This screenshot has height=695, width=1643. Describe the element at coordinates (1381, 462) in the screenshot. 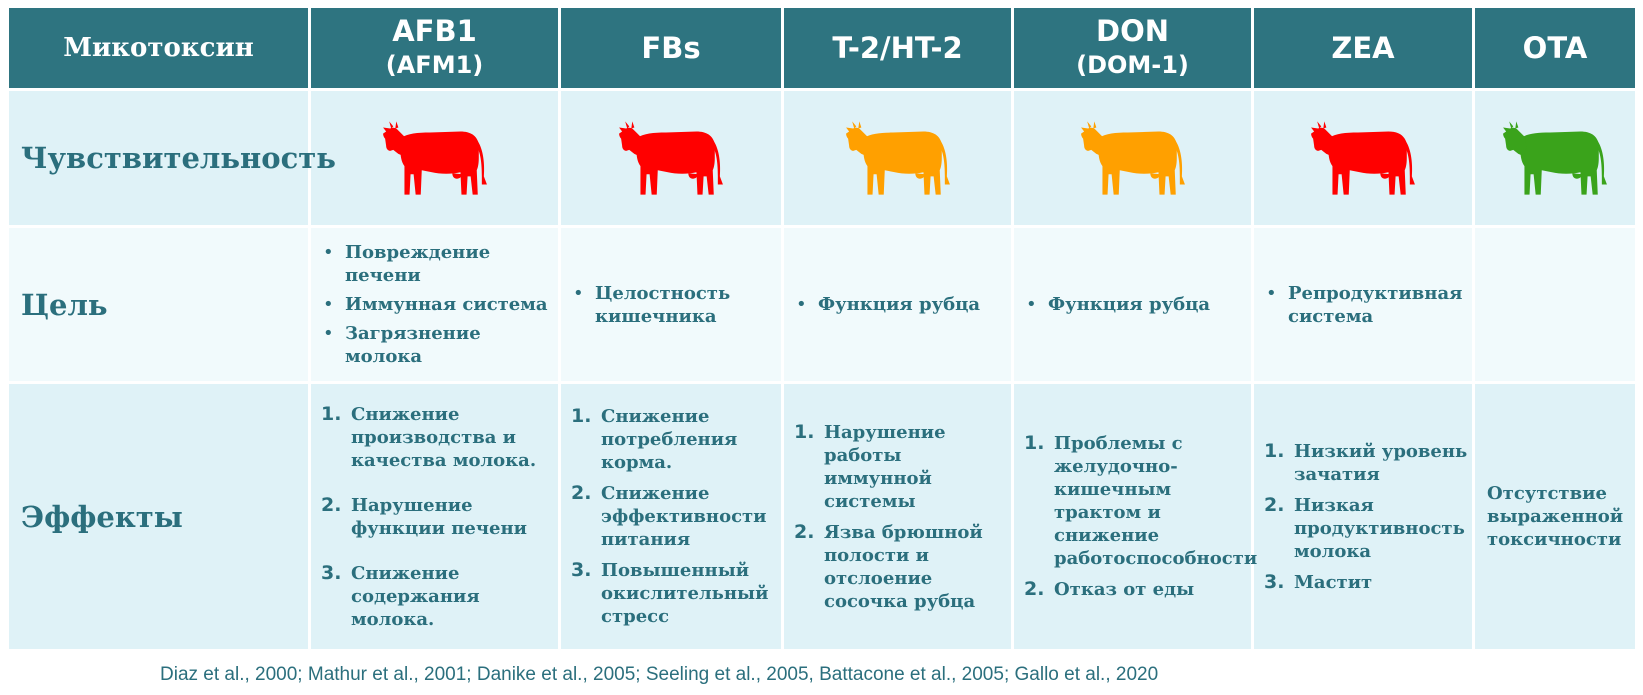

I see `item-text: Низкий уровень зачатия` at that location.